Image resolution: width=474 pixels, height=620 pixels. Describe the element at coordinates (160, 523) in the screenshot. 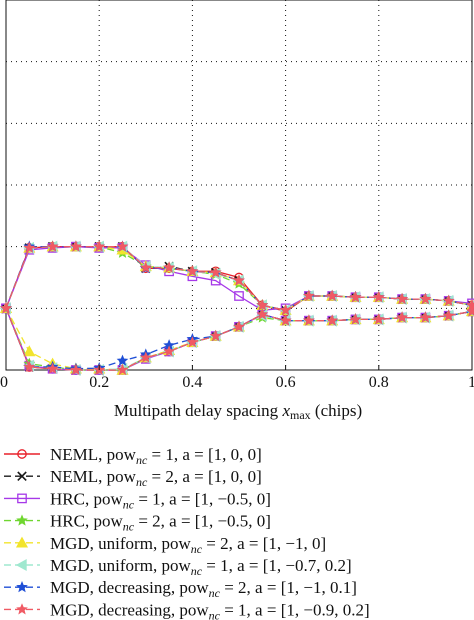

I see `legend-label: HRC, pownc = 2, a = [1, −0.5, 0]` at that location.